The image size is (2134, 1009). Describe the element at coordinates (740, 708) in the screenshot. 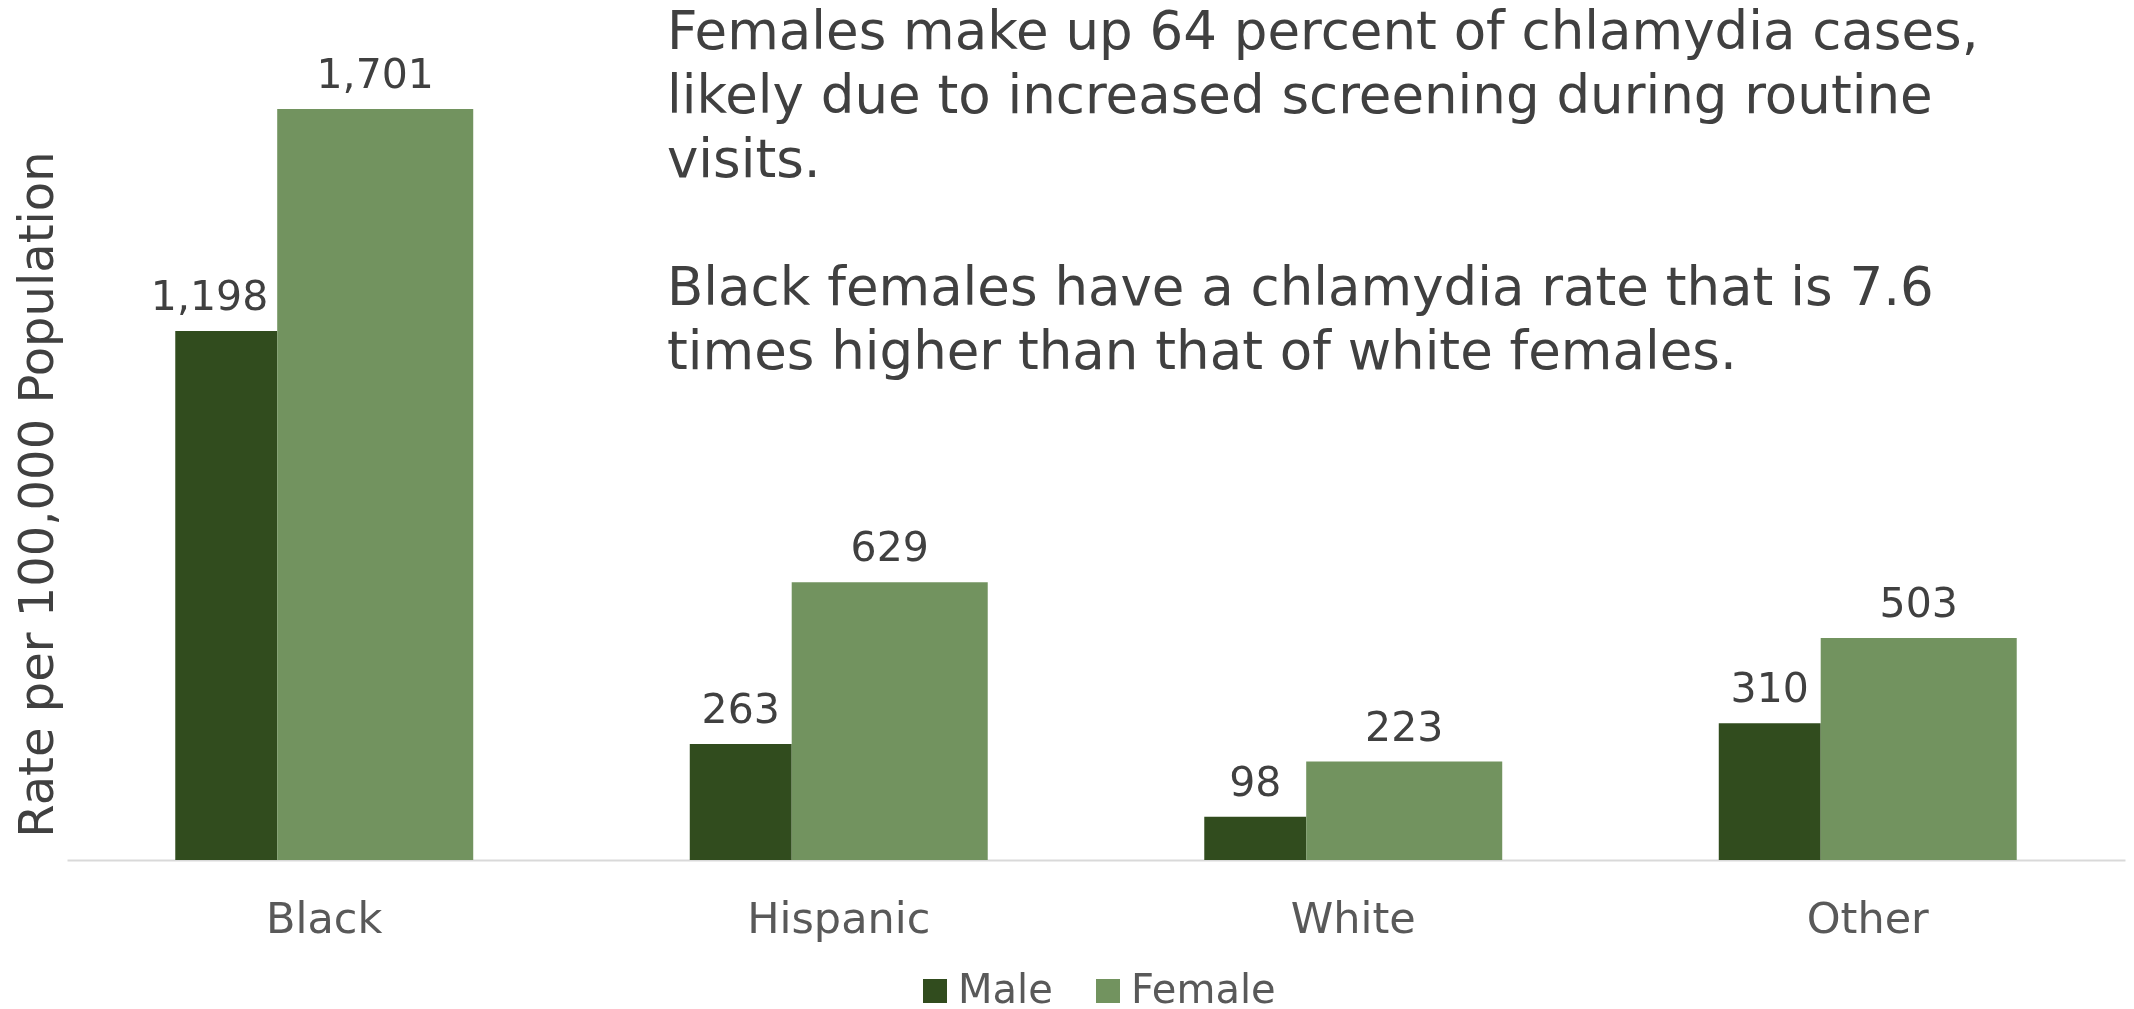

I see `data-label: 263` at that location.